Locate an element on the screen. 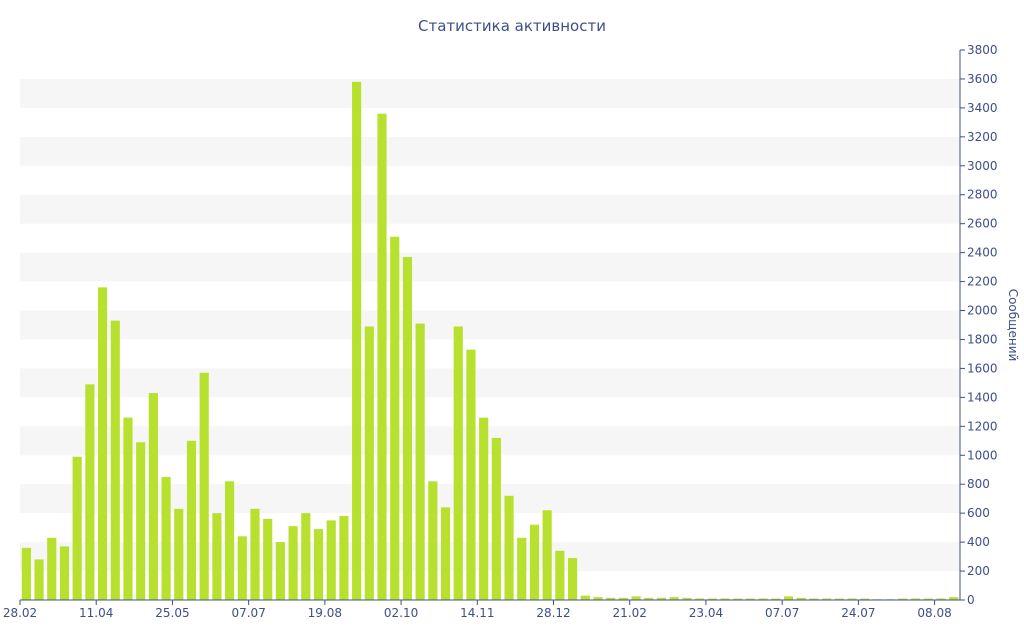 The image size is (1024, 640). y-tick-label: 2600 is located at coordinates (982, 224).